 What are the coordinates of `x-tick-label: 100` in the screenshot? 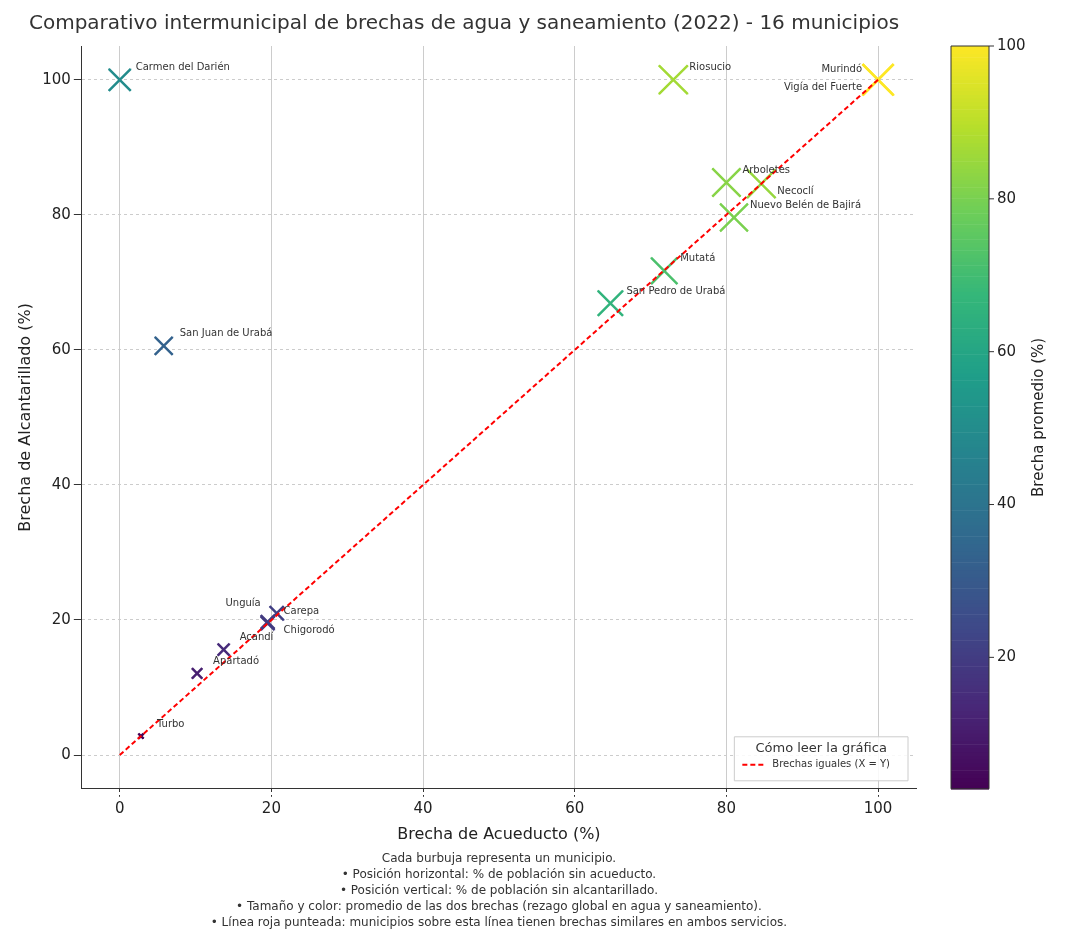 It's located at (878, 807).